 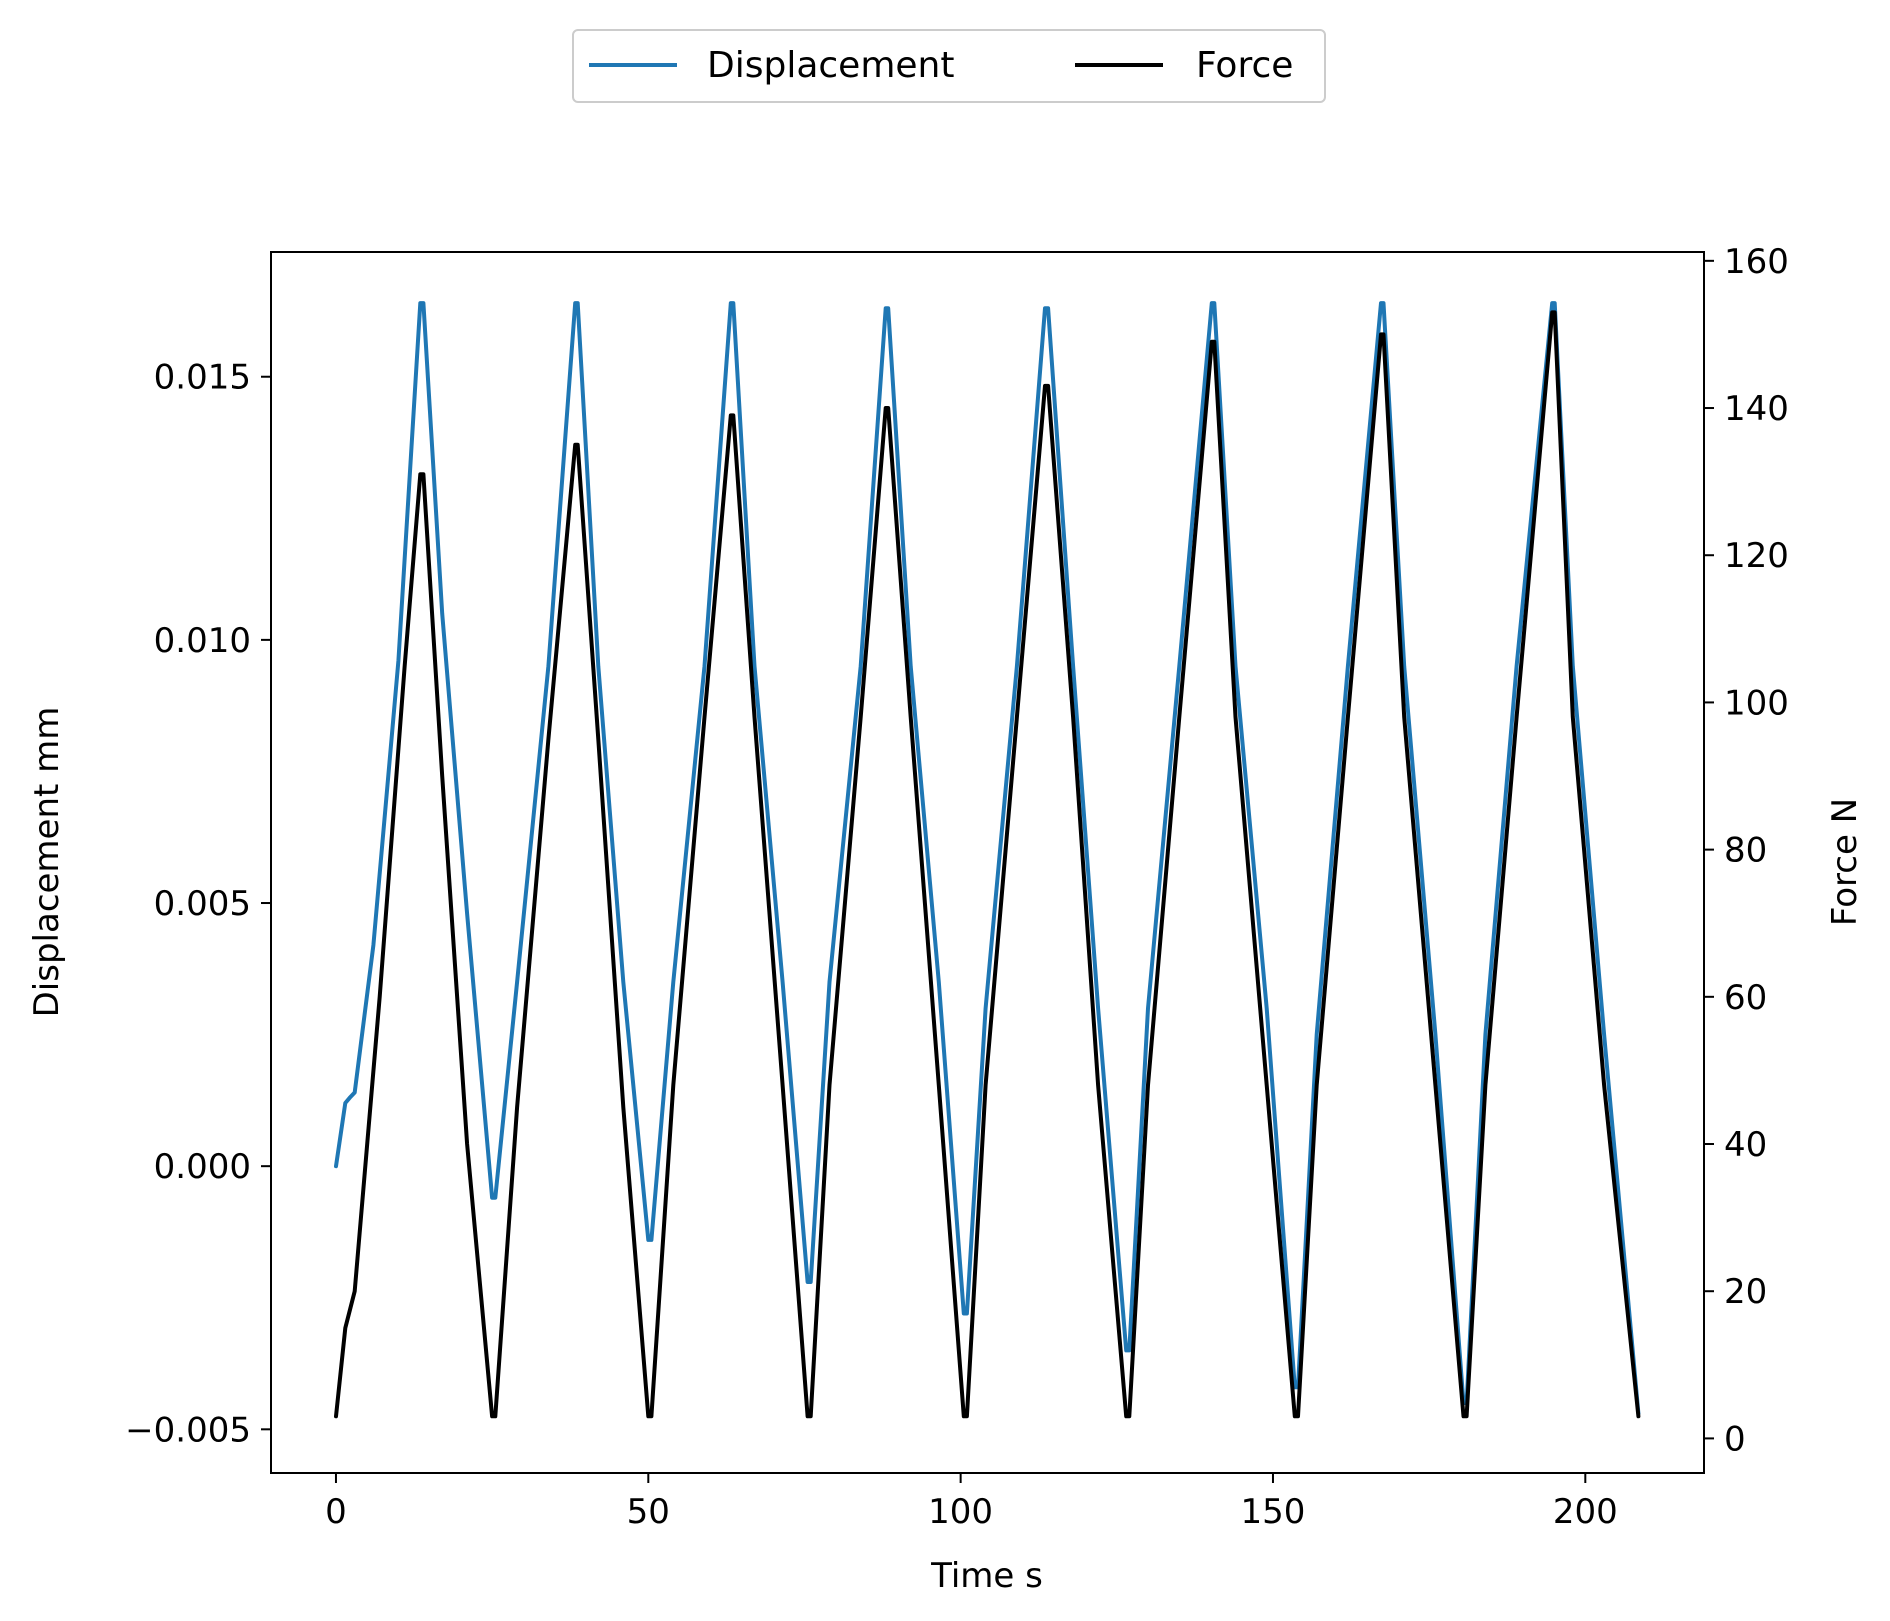 I want to click on y2-tick-label: 120, so click(x=1756, y=556).